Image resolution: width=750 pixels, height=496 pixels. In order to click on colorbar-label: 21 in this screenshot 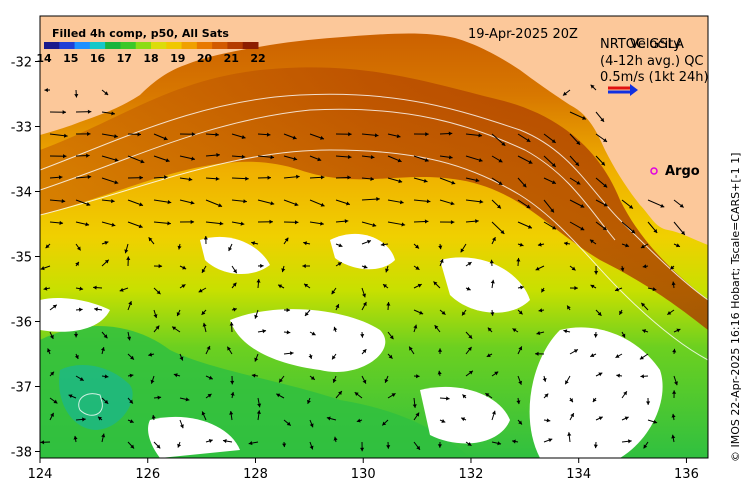, I will do `click(231, 58)`.